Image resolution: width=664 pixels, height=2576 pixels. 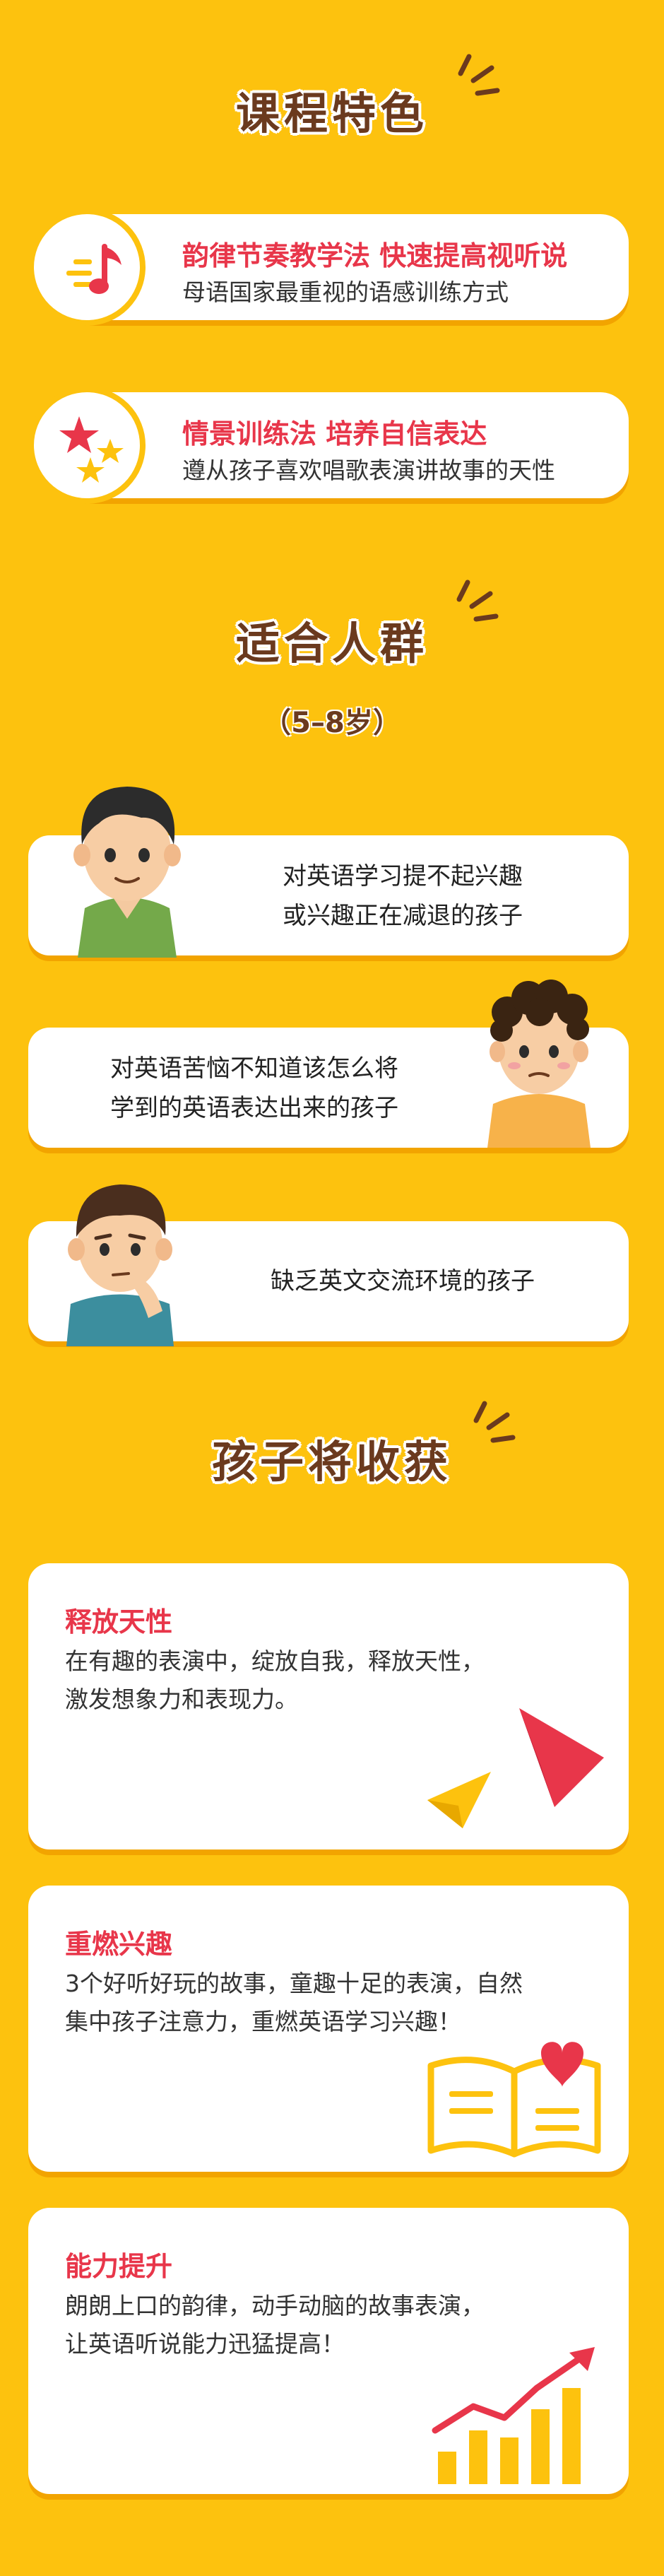 What do you see at coordinates (119, 1621) in the screenshot?
I see `gain-title: 释放天性` at bounding box center [119, 1621].